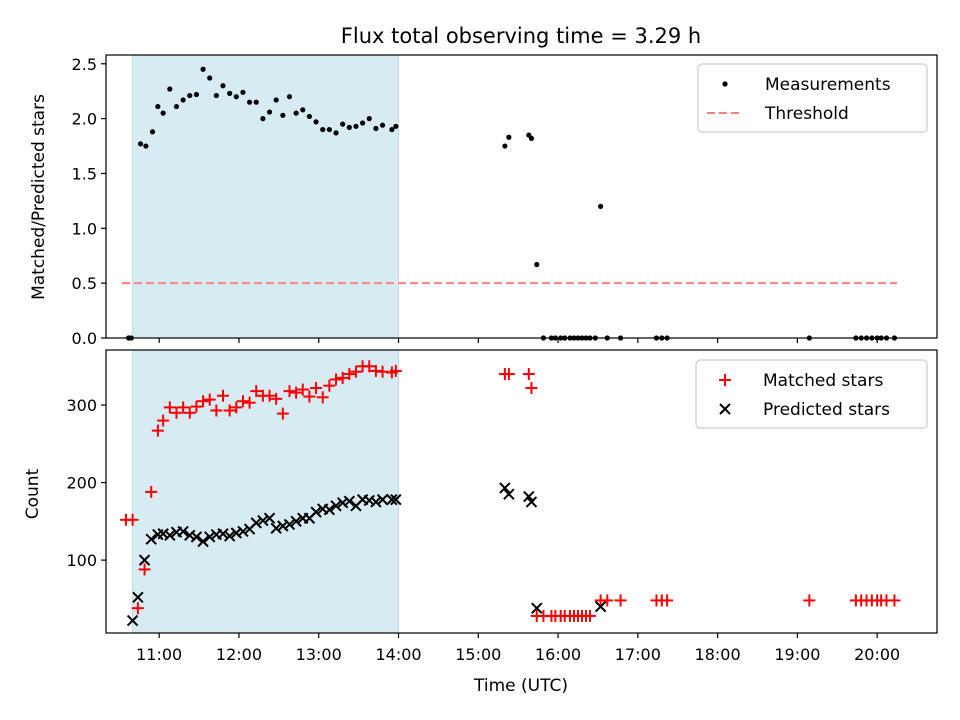 The image size is (960, 720). I want to click on legend-label-threshold: Threshold, so click(806, 114).